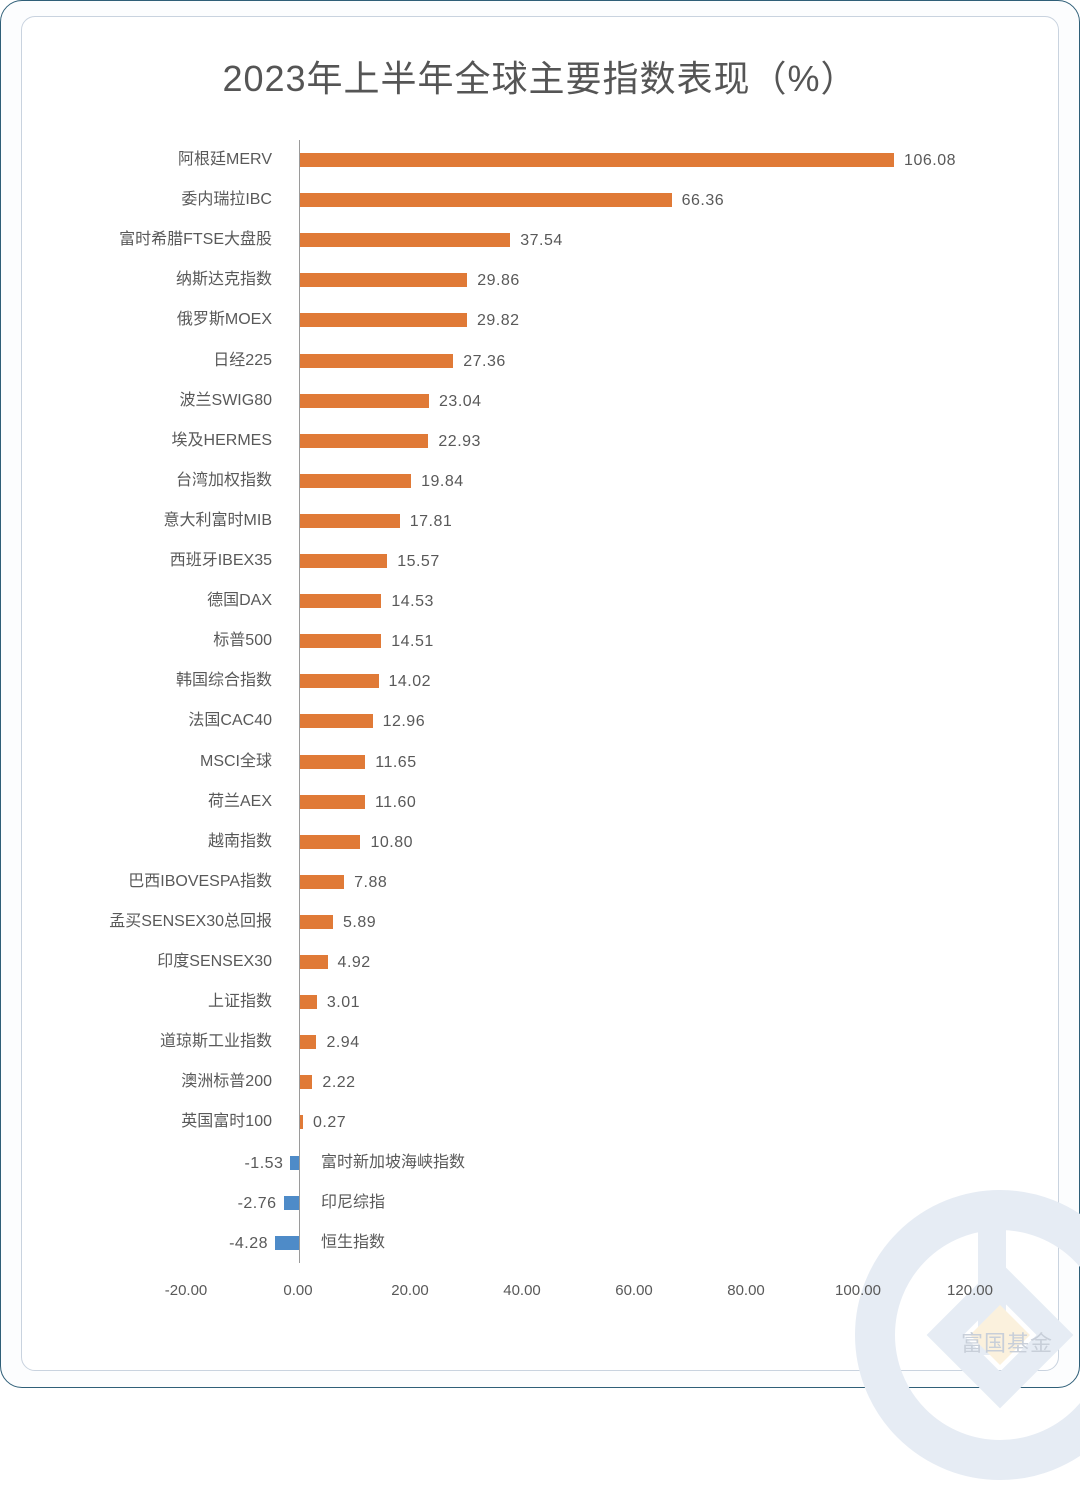 The image size is (1080, 1485). What do you see at coordinates (540, 802) in the screenshot?
I see `bar-row: 荷兰AEX 11.60` at bounding box center [540, 802].